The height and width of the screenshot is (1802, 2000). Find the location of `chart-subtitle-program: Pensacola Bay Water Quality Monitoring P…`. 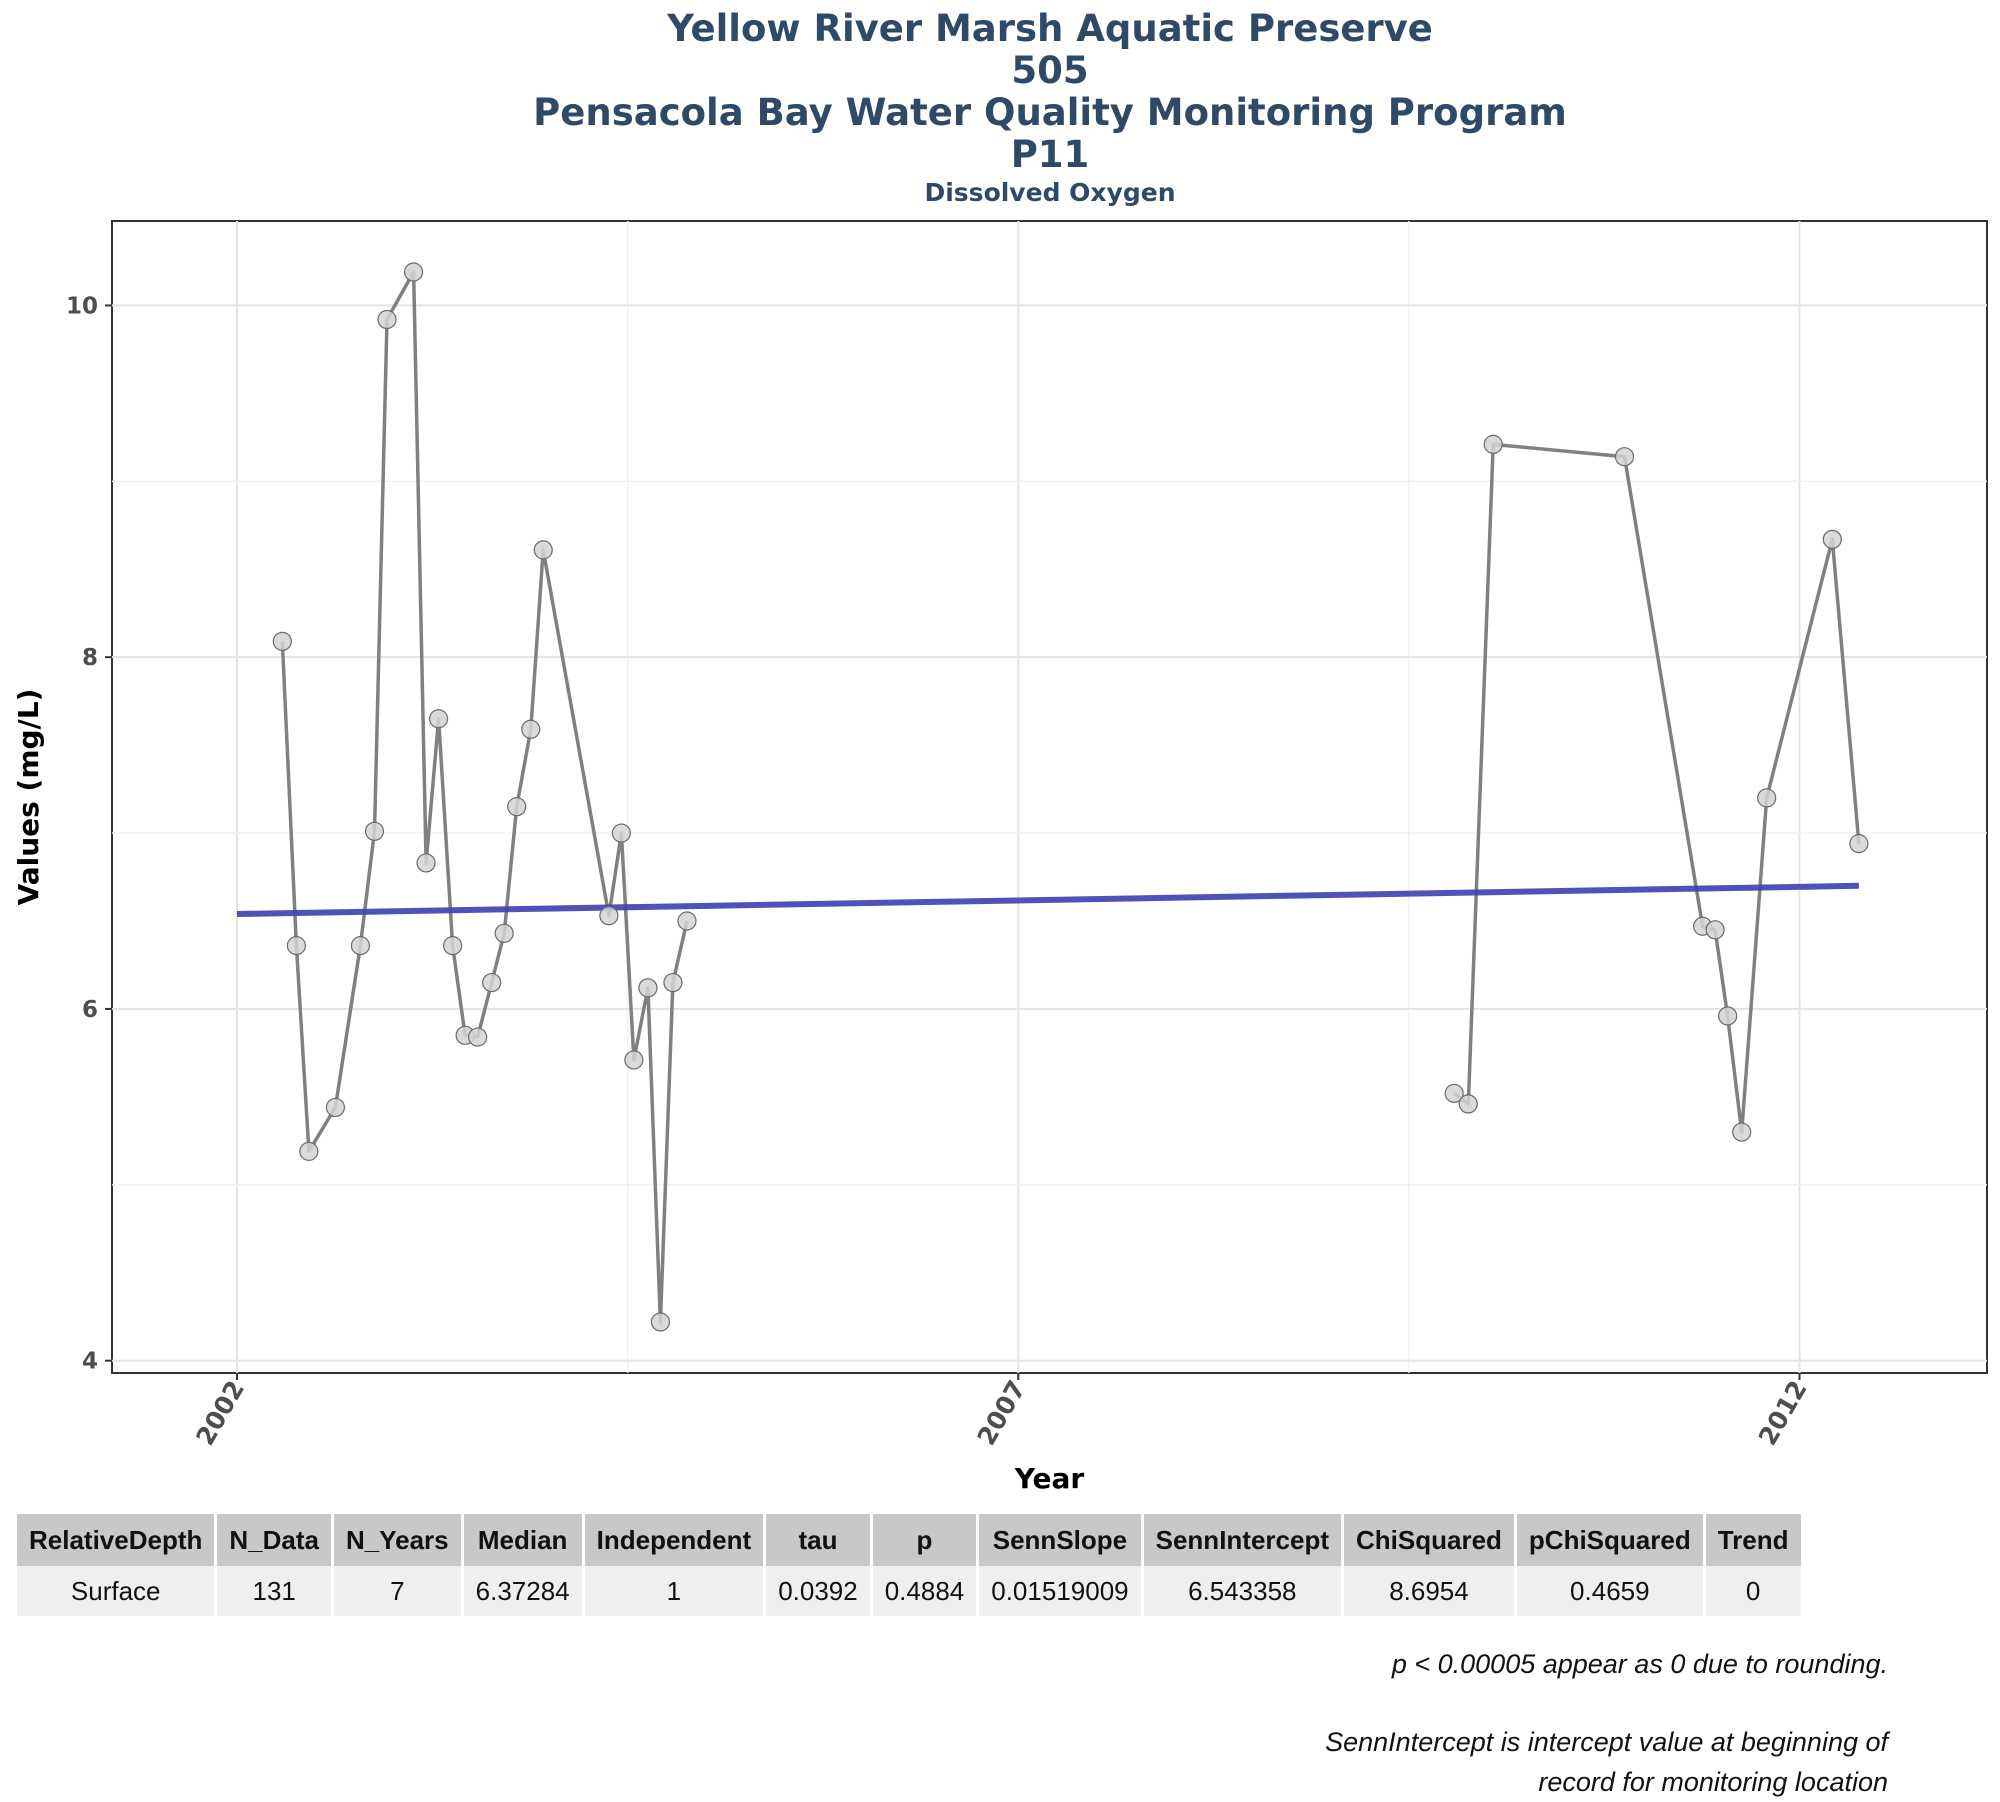

chart-subtitle-program: Pensacola Bay Water Quality Monitoring P… is located at coordinates (1050, 112).